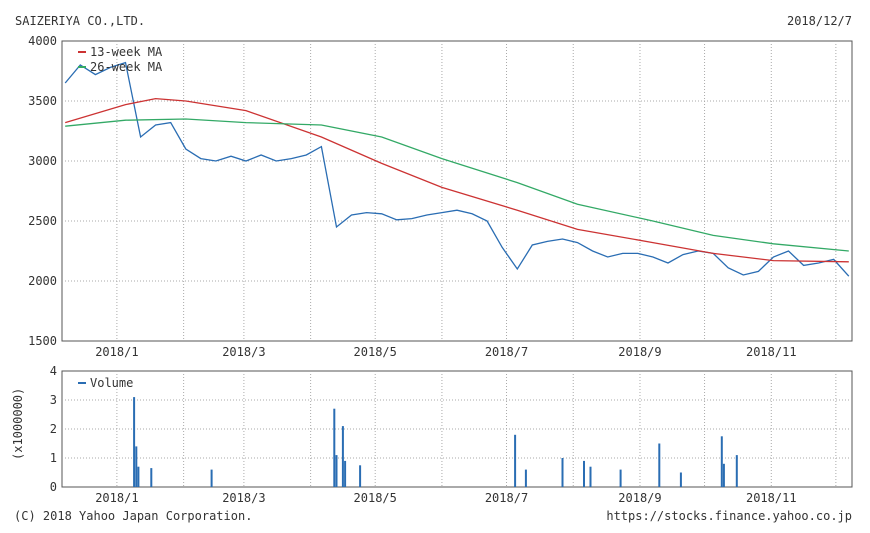 Image resolution: width=870 pixels, height=533 pixels. I want to click on y-tick-label: 3, so click(53, 400).